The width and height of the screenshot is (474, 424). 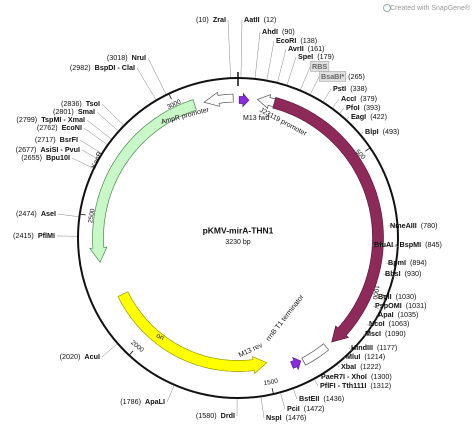 What do you see at coordinates (359, 98) in the screenshot?
I see `site-label: AccI (379)` at bounding box center [359, 98].